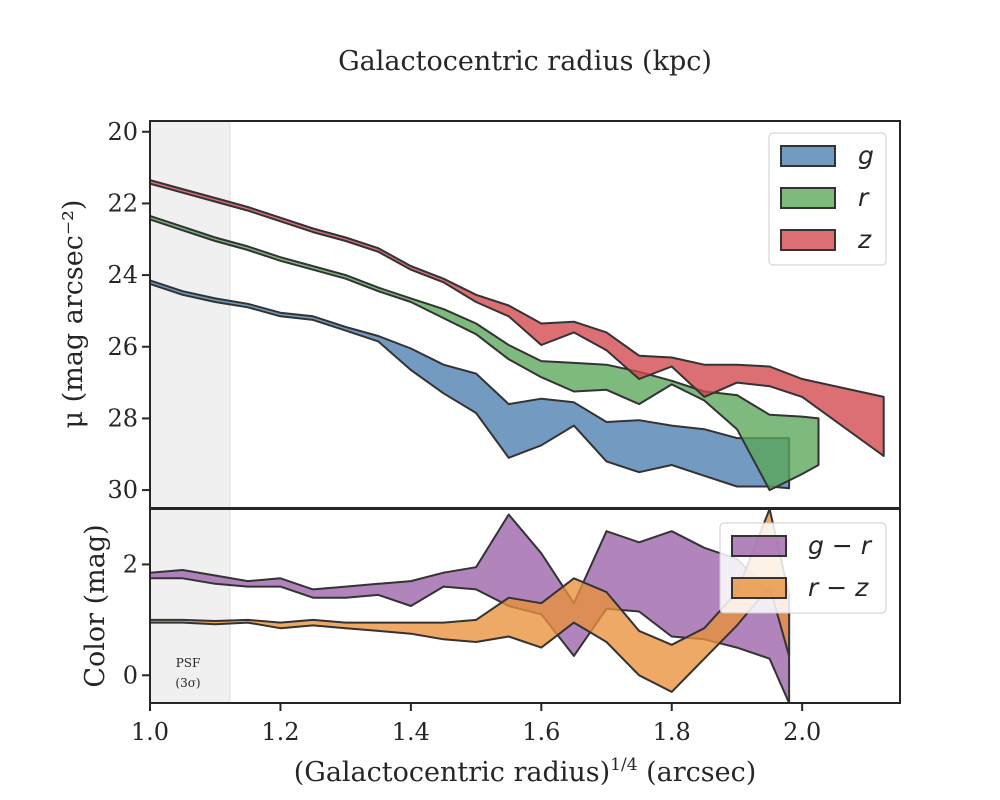  Describe the element at coordinates (701, 772) in the screenshot. I see `x-axis-title-unit: (arcsec)` at that location.